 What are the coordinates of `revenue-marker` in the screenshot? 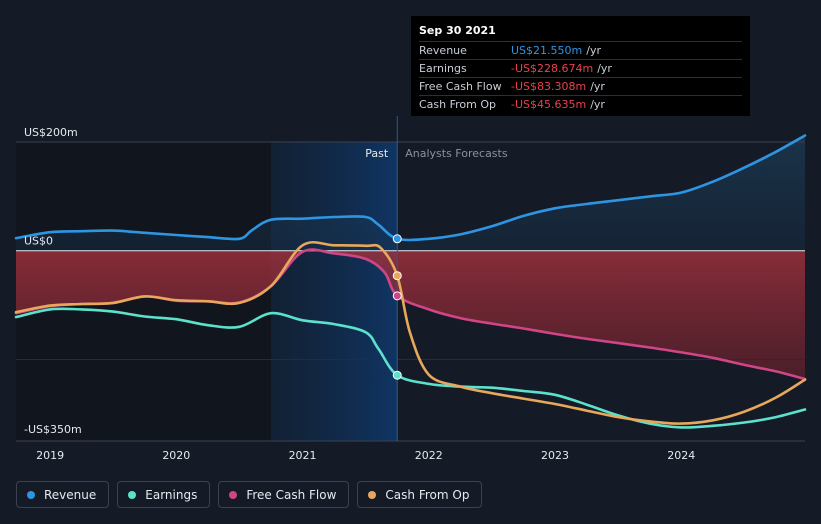 It's located at (397, 239).